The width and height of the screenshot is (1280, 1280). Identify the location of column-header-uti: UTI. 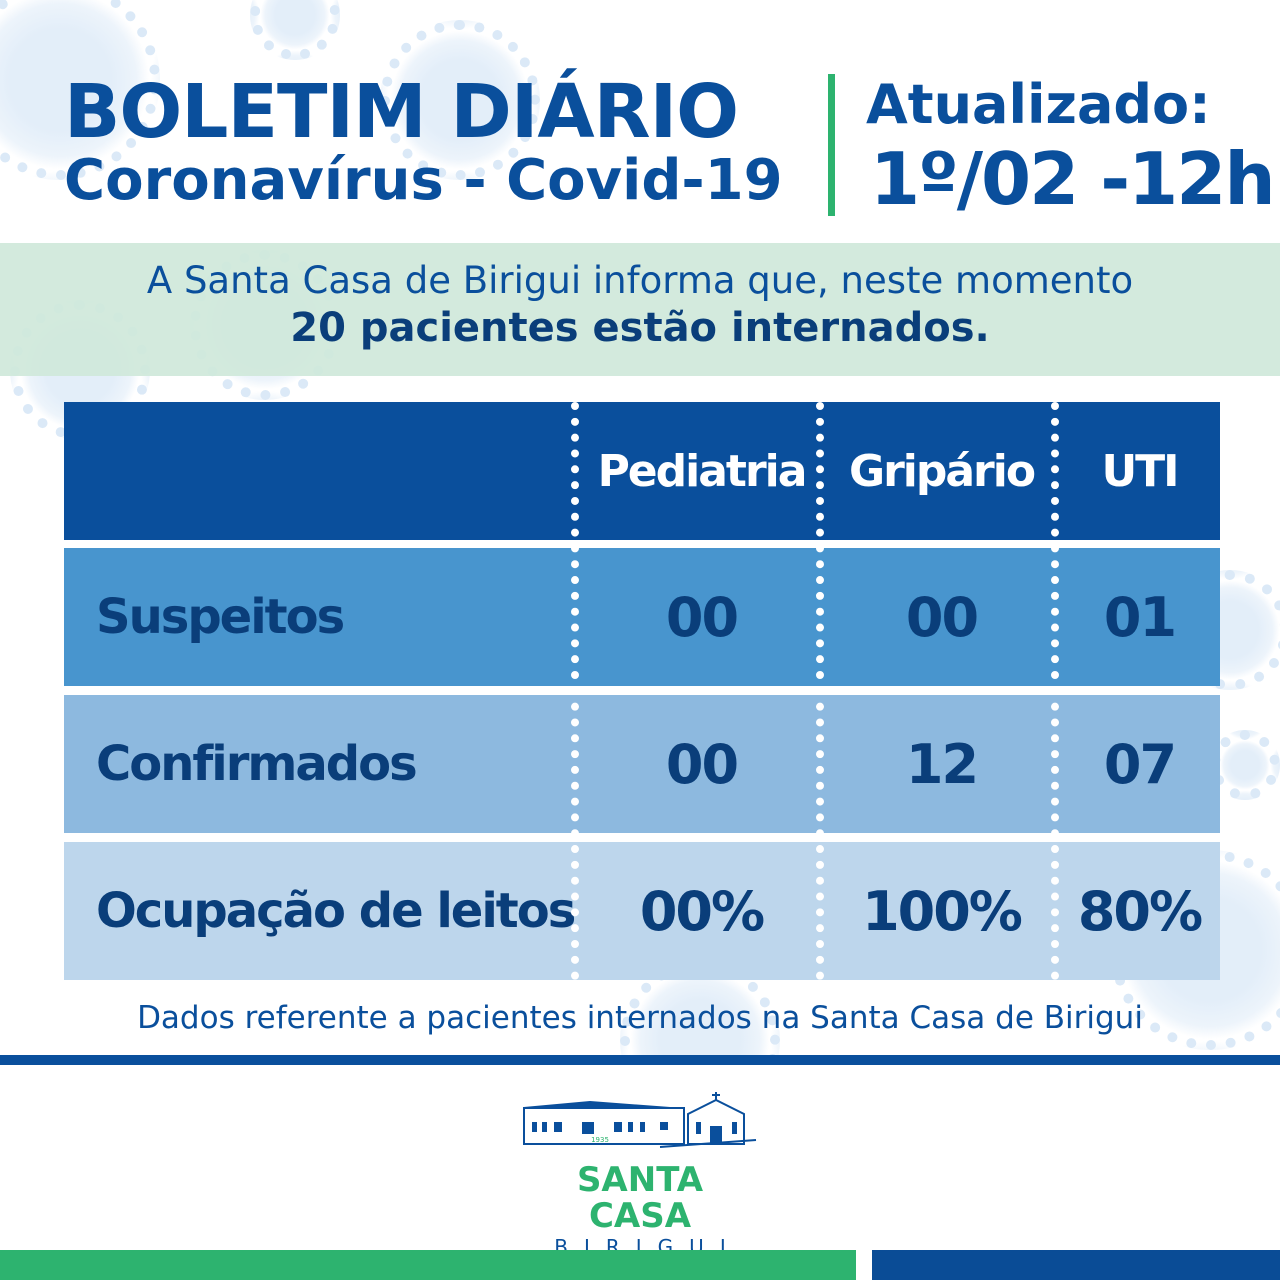
(1140, 471).